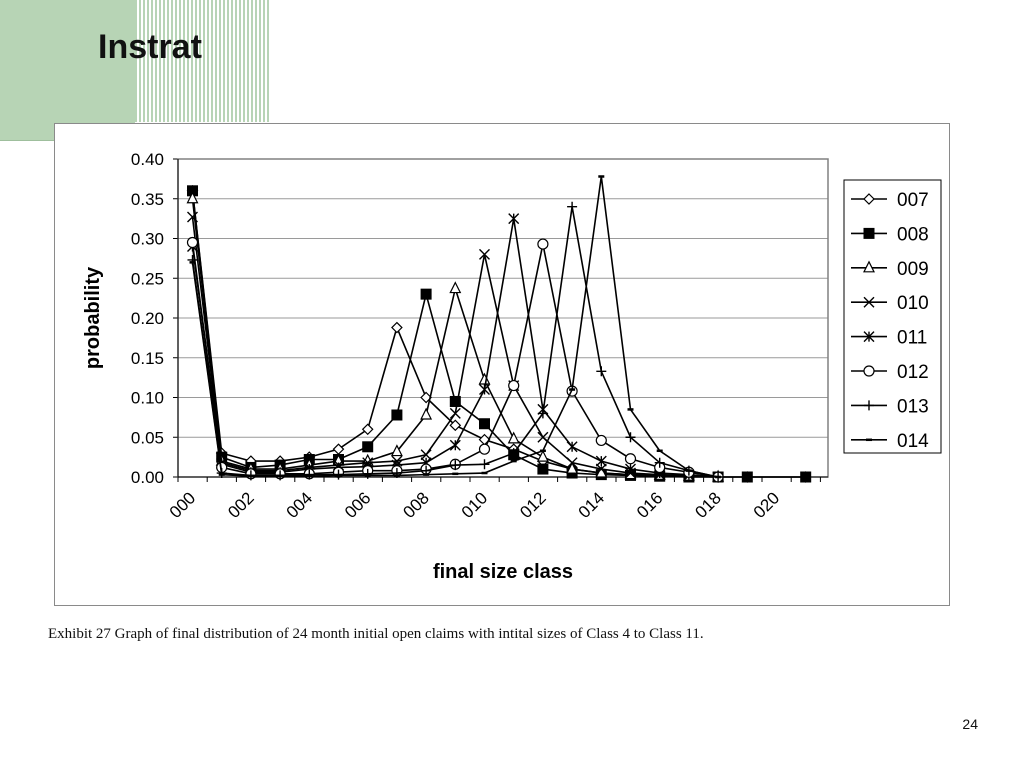 This screenshot has width=1024, height=768. Describe the element at coordinates (415, 504) in the screenshot. I see `x-tick-label: 008` at that location.